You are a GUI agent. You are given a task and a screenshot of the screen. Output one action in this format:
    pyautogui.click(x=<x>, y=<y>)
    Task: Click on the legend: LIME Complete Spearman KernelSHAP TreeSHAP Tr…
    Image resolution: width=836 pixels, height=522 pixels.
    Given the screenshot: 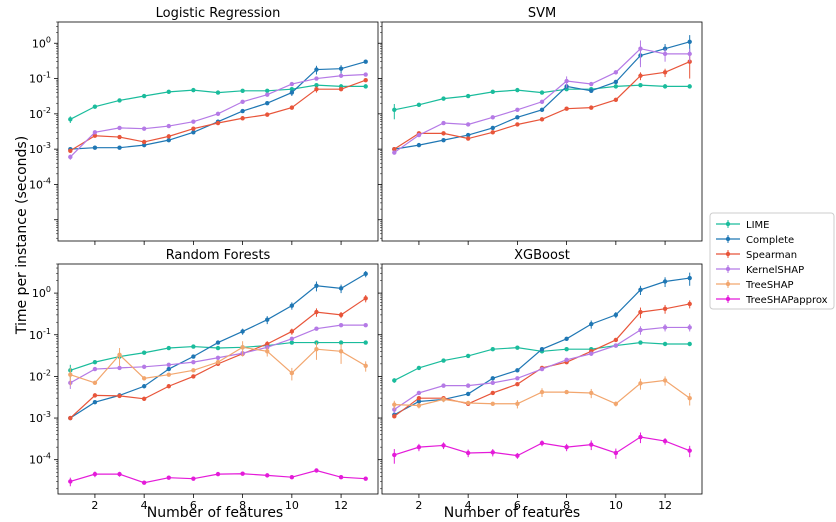 What is the action you would take?
    pyautogui.click(x=772, y=261)
    